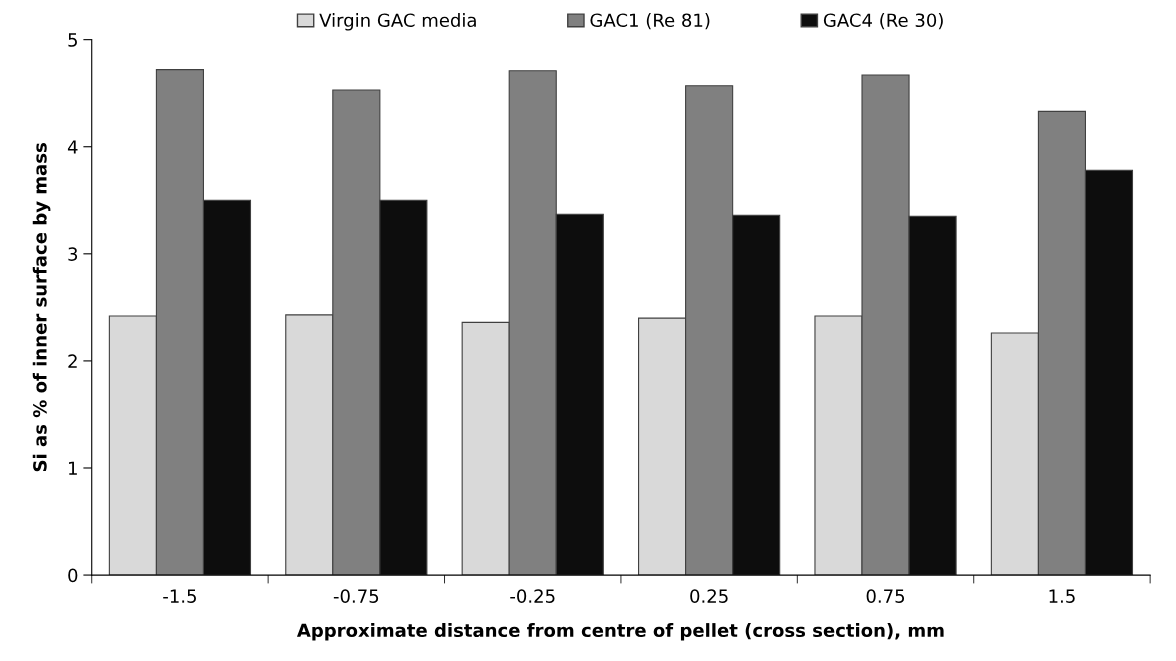 The height and width of the screenshot is (661, 1176). What do you see at coordinates (73, 468) in the screenshot?
I see `y-tick-label: 1` at bounding box center [73, 468].